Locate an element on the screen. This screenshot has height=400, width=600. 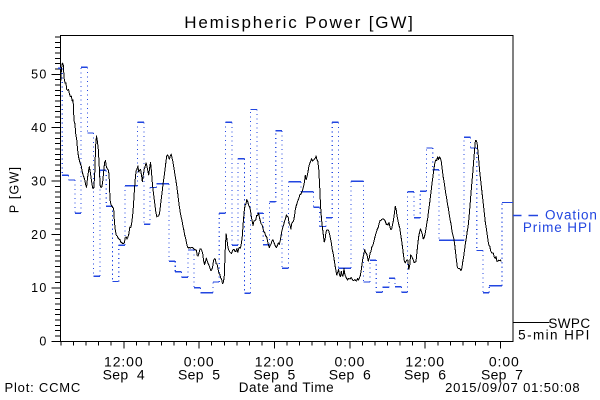
svg-text: 2015/09/07 01:50:08 is located at coordinates (512, 387).